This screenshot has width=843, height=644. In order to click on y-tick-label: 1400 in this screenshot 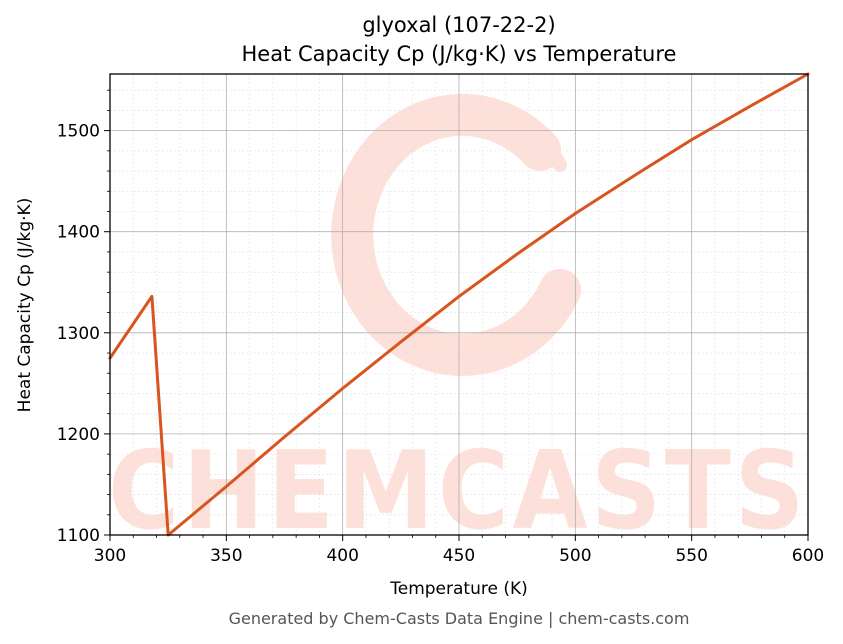, I will do `click(78, 233)`.